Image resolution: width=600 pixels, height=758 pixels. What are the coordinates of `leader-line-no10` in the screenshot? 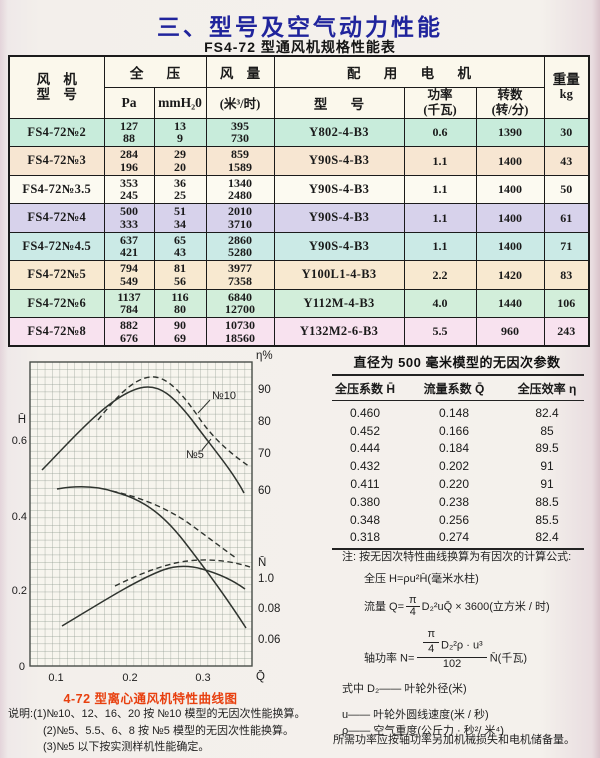 It's located at (204, 406).